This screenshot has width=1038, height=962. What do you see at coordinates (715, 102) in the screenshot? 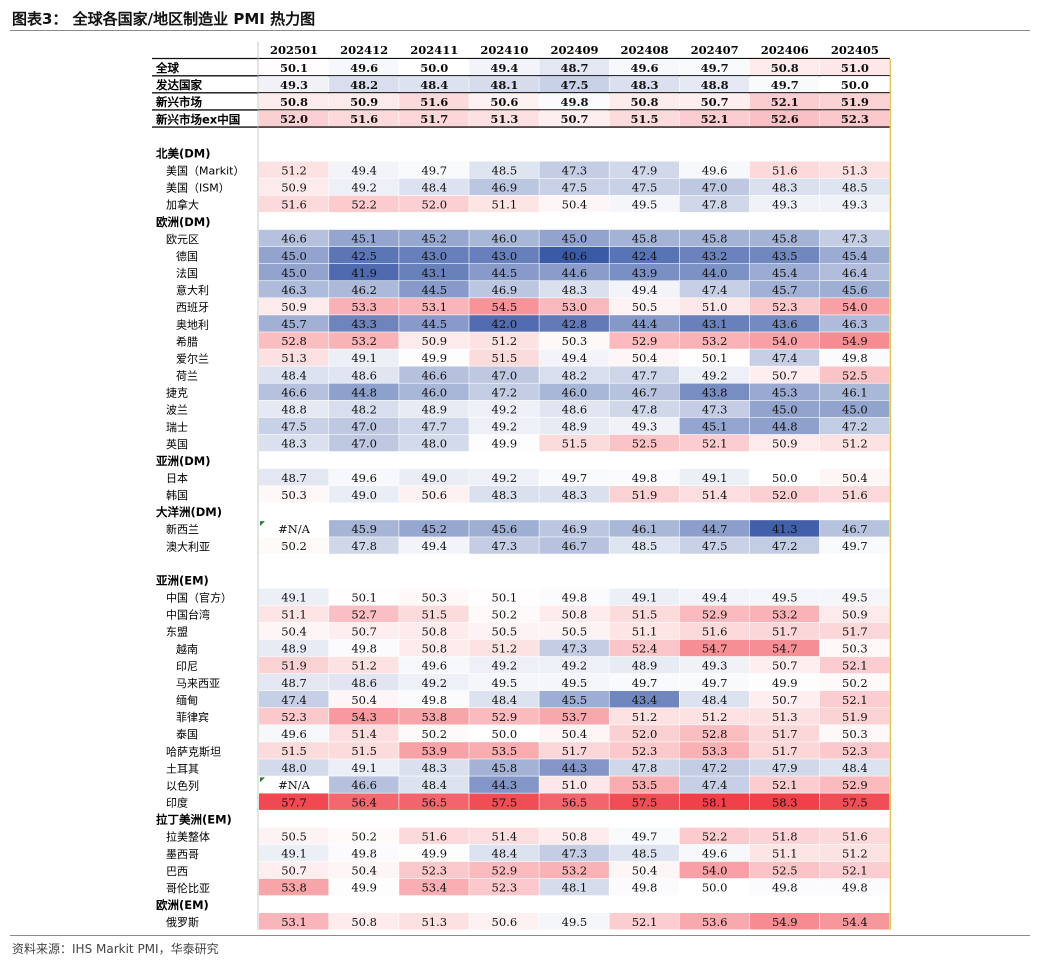
I see `cell-value: 50.7` at bounding box center [715, 102].